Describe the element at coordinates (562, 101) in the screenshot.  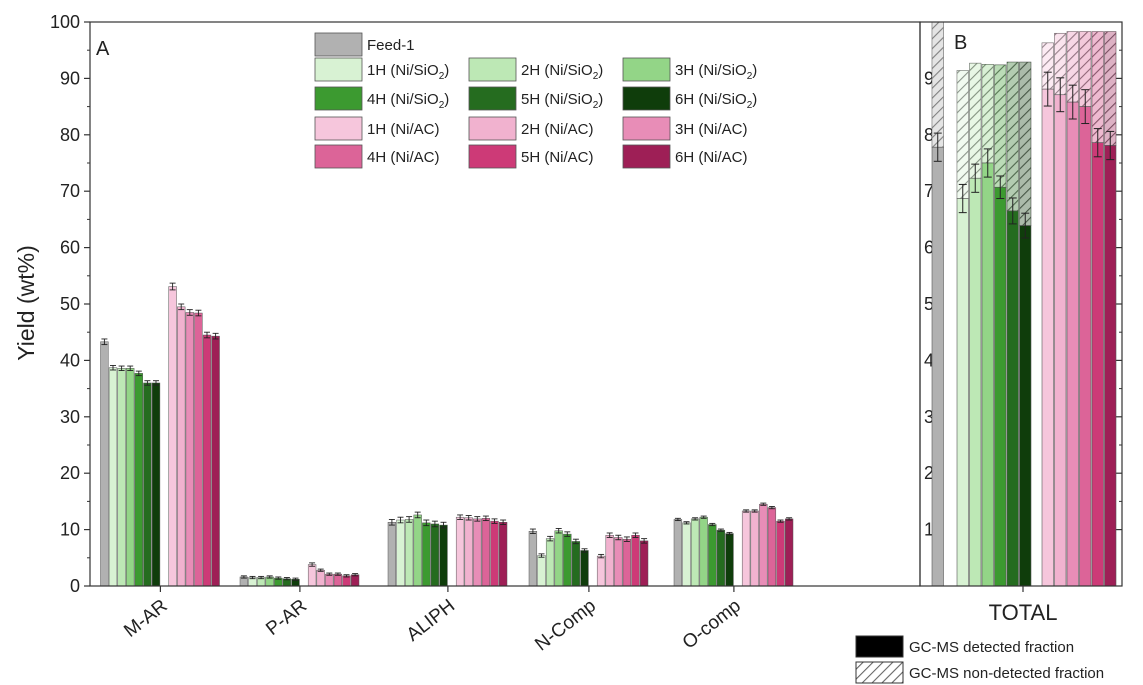
I see `legend-label: 5H (Ni/SiO2)` at that location.